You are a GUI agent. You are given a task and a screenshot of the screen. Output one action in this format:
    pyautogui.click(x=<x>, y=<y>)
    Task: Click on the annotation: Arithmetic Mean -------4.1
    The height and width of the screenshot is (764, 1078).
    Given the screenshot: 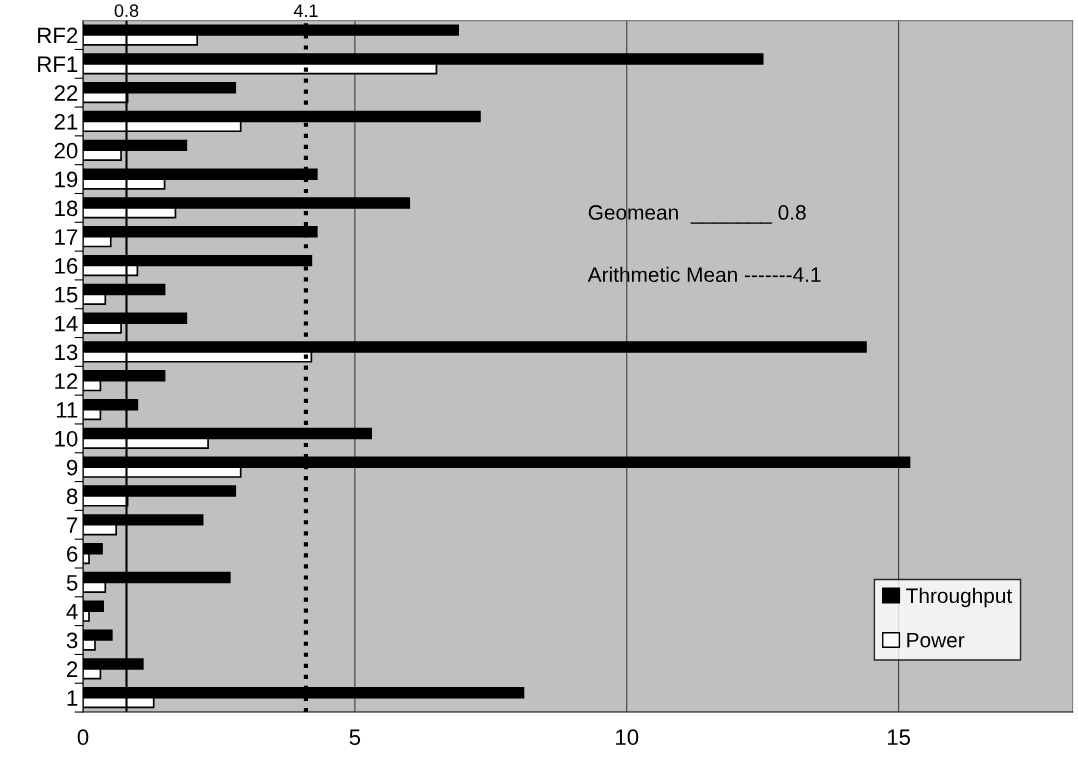 What is the action you would take?
    pyautogui.click(x=704, y=274)
    